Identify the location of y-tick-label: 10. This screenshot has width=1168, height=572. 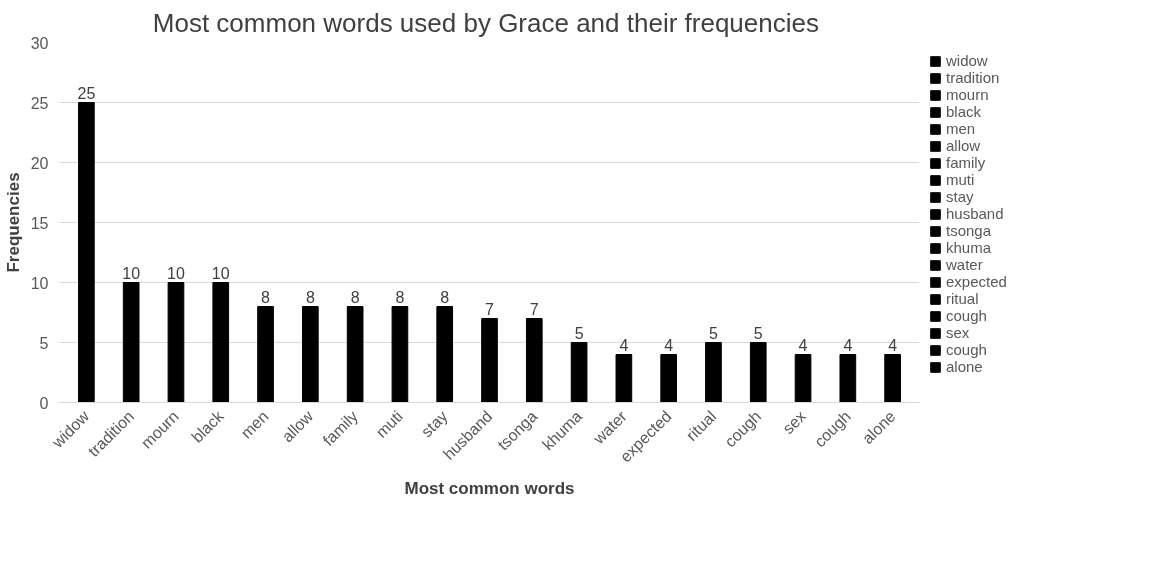
(39, 283).